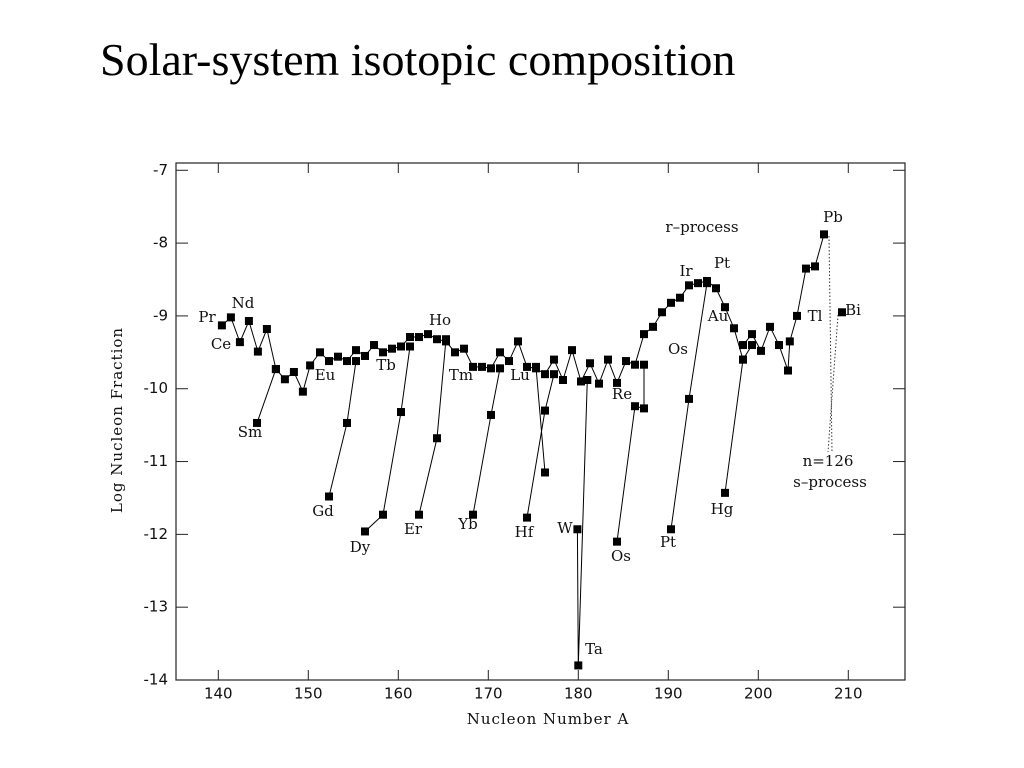  What do you see at coordinates (440, 320) in the screenshot?
I see `annotation: Ho` at bounding box center [440, 320].